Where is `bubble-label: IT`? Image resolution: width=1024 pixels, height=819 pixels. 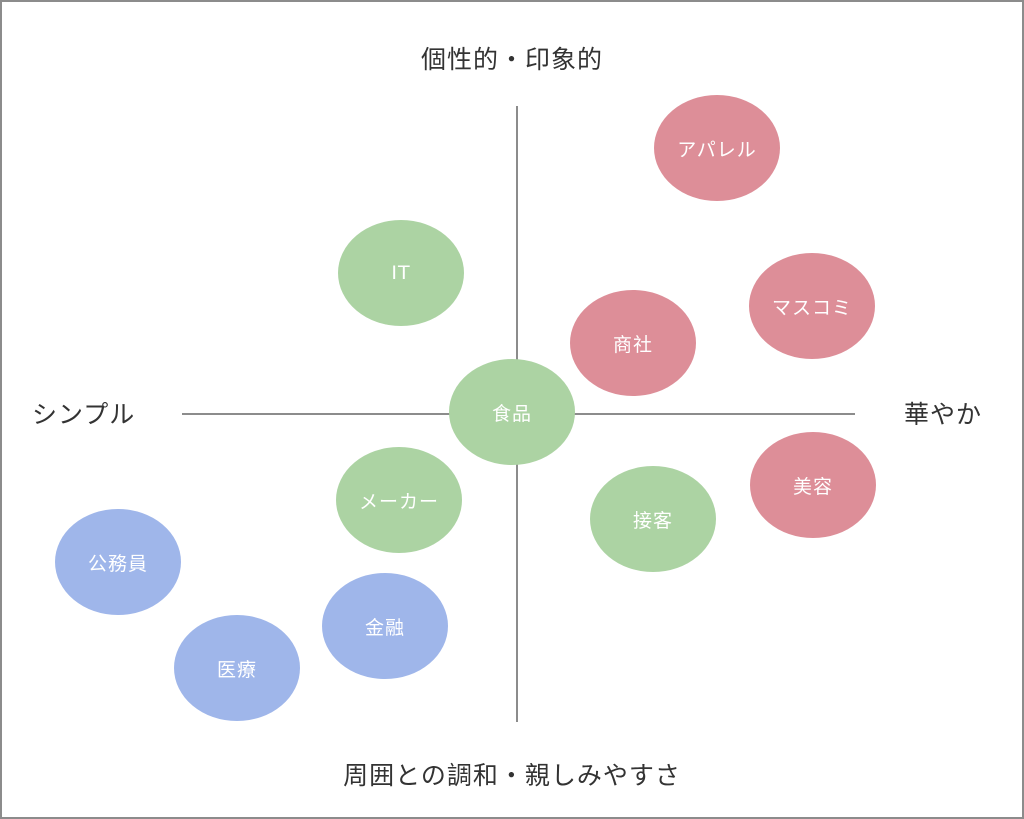 bubble-label: IT is located at coordinates (401, 273).